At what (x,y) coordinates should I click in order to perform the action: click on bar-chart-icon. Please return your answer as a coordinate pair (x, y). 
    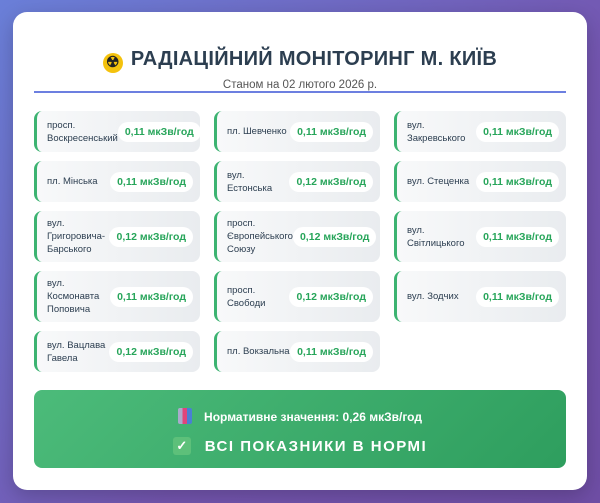
    Looking at the image, I should click on (185, 416).